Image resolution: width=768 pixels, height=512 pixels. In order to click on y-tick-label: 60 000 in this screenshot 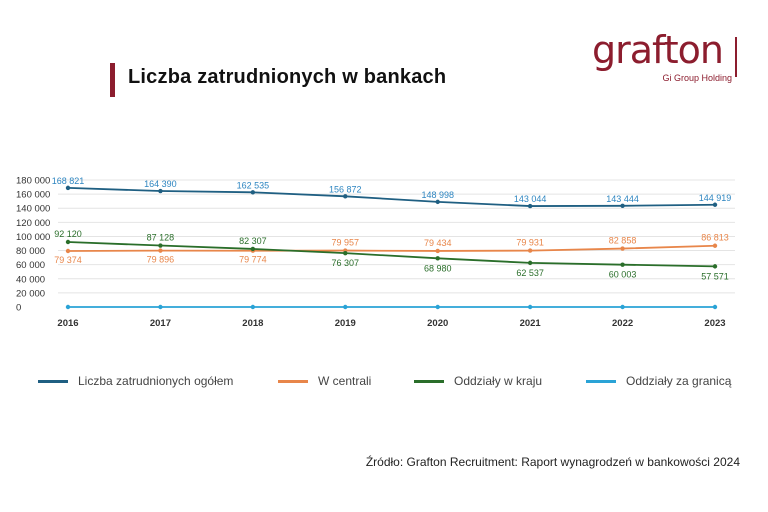, I will do `click(30, 265)`.